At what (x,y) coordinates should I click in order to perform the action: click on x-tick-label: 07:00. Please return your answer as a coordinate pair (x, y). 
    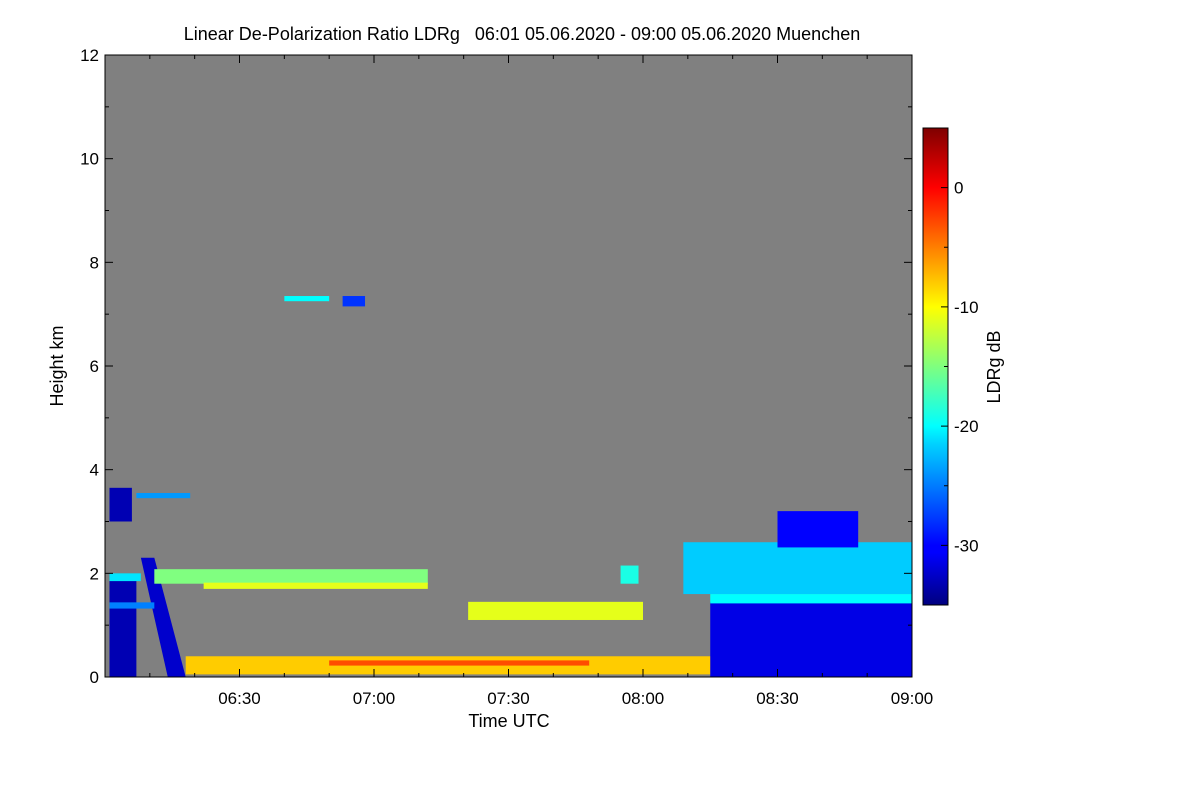
    Looking at the image, I should click on (374, 698).